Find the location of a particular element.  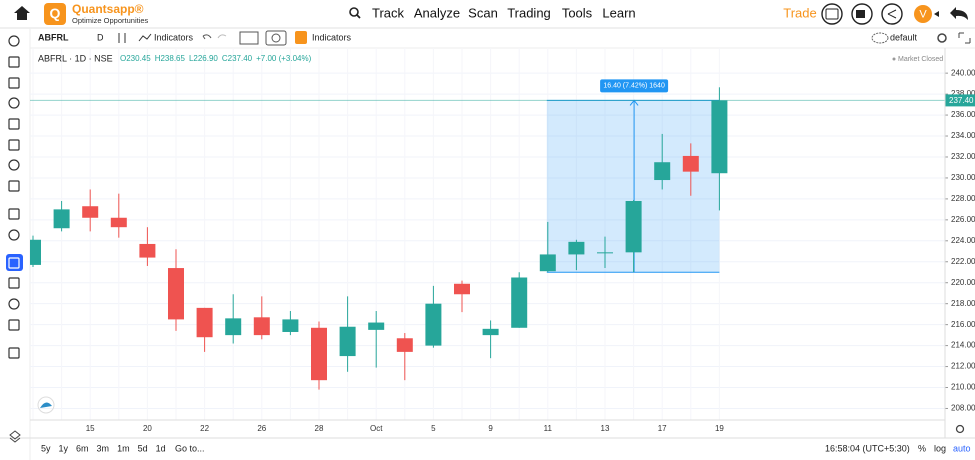

layout-icon is located at coordinates (880, 38).